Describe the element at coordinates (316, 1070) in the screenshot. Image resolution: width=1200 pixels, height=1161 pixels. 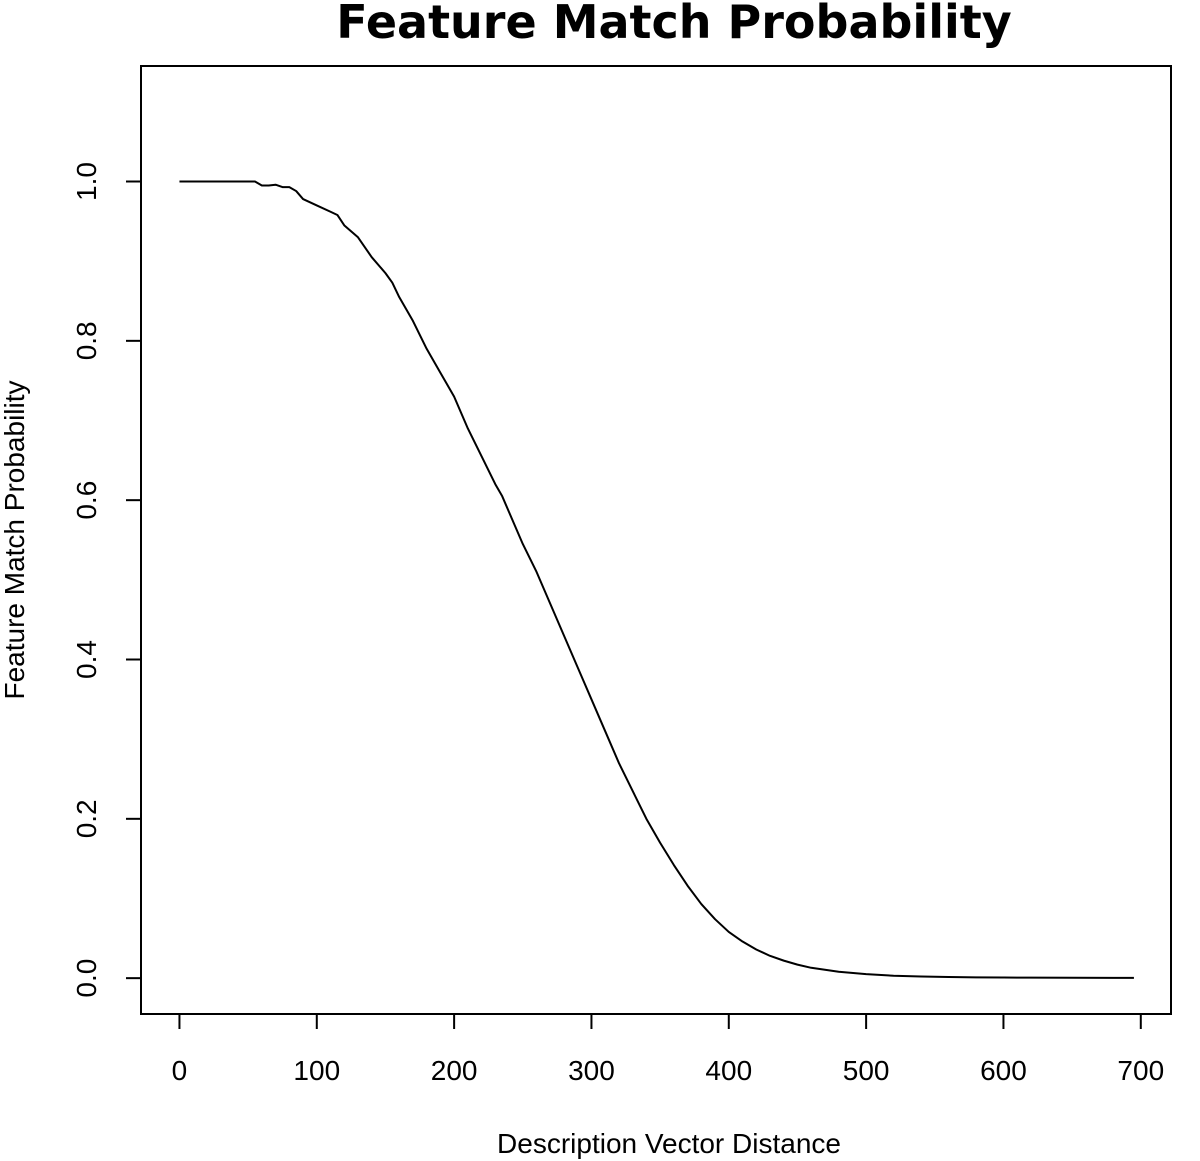
I see `x-tick-label: 100` at that location.